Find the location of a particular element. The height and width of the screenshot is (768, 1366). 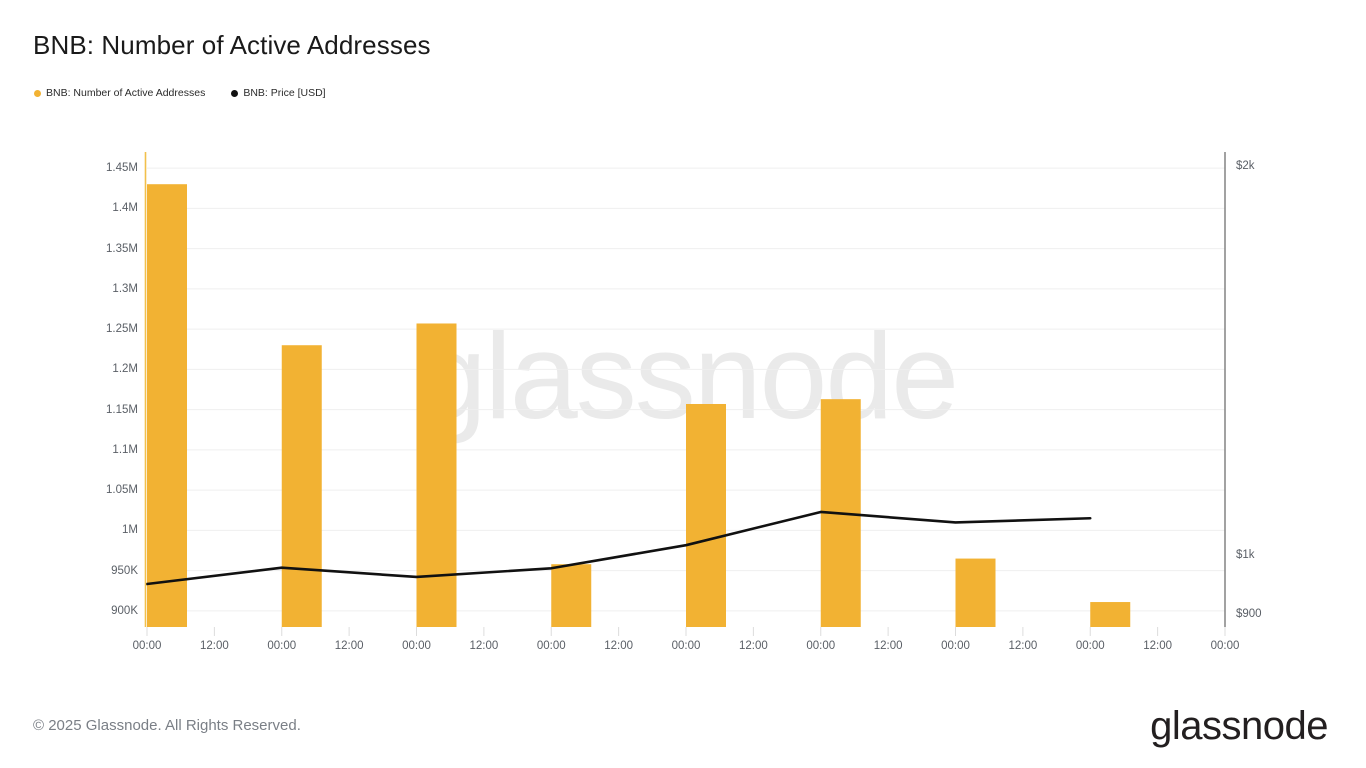

legend-item-label: BNB: Price [USD] is located at coordinates (284, 93).